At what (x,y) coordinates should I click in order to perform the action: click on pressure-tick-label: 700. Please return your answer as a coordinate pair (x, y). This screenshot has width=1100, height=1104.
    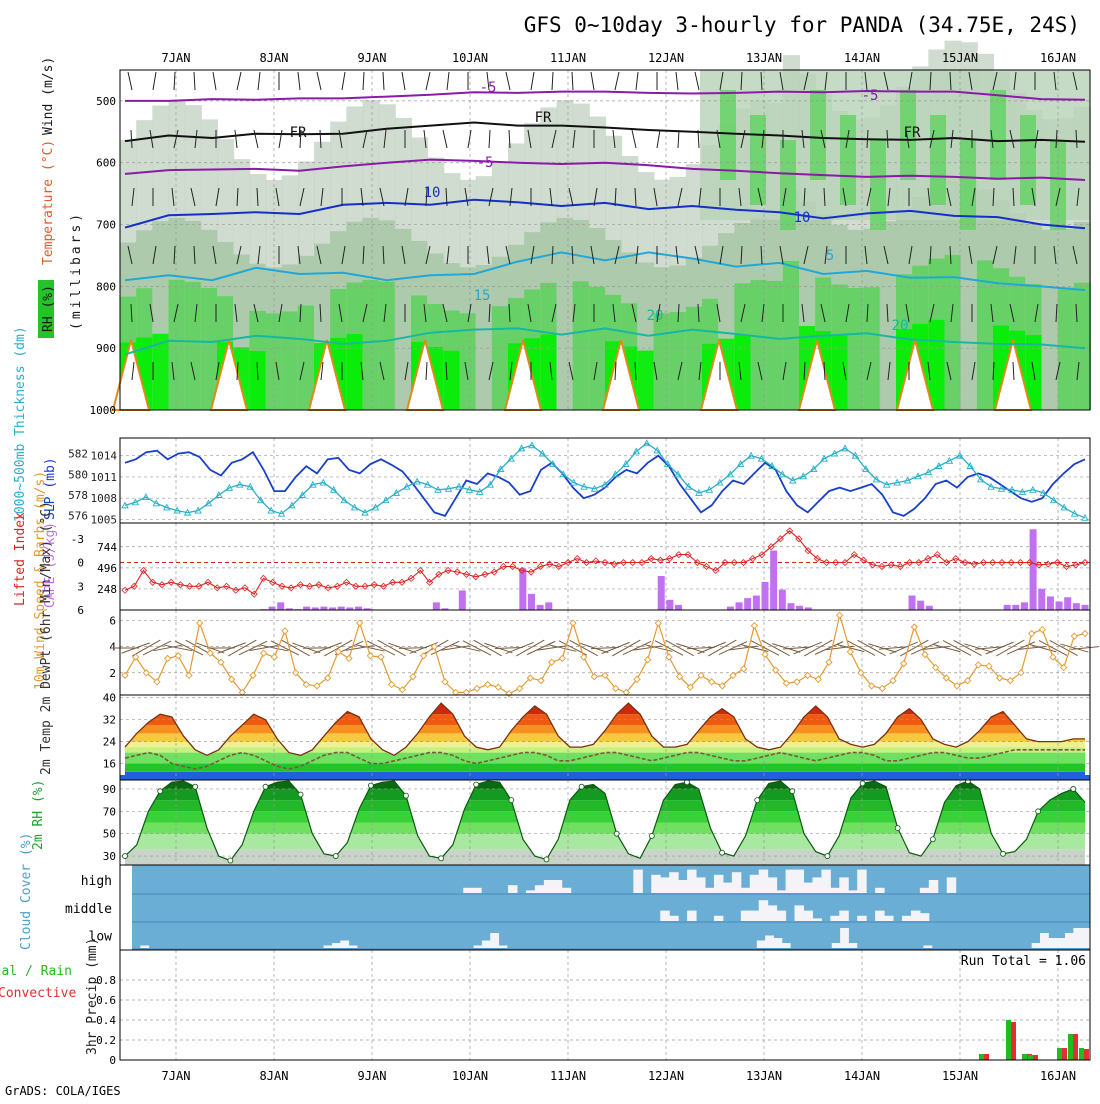
    Looking at the image, I should click on (106, 225).